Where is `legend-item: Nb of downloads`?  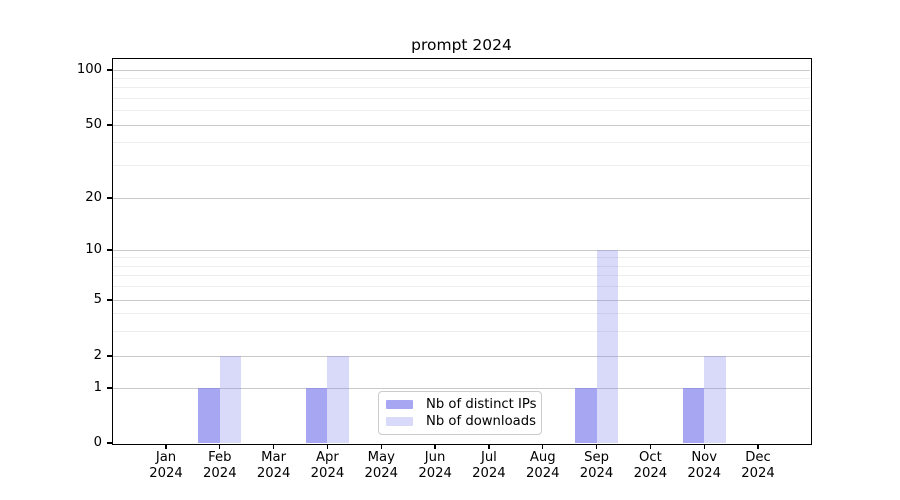
legend-item: Nb of downloads is located at coordinates (461, 421).